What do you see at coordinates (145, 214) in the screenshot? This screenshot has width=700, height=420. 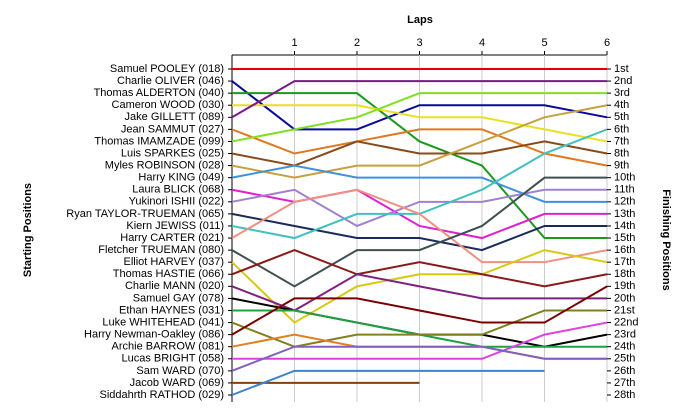 I see `series-name: Ryan TAYLOR-TRUEMAN (065)` at bounding box center [145, 214].